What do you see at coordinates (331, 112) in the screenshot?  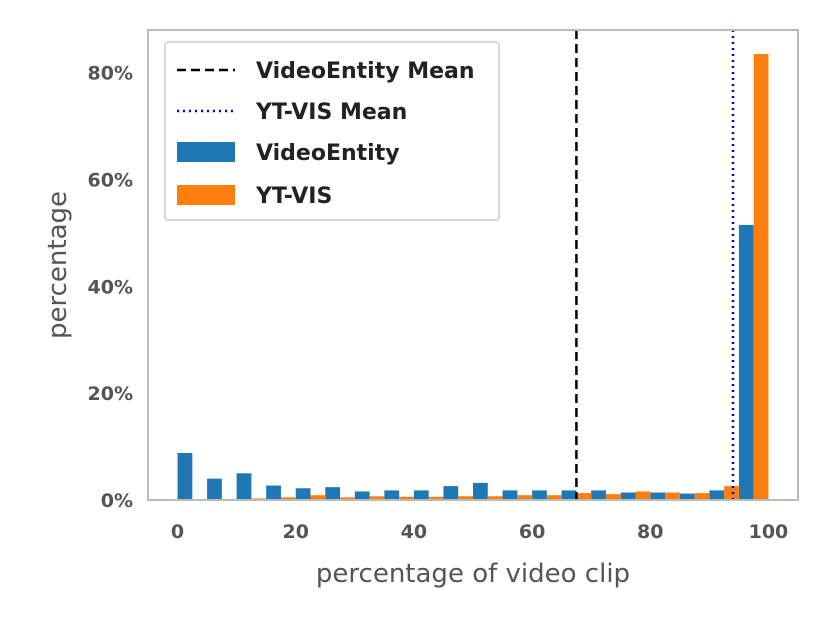 I see `legend-label-ytvis-mean: YT-VIS Mean` at bounding box center [331, 112].